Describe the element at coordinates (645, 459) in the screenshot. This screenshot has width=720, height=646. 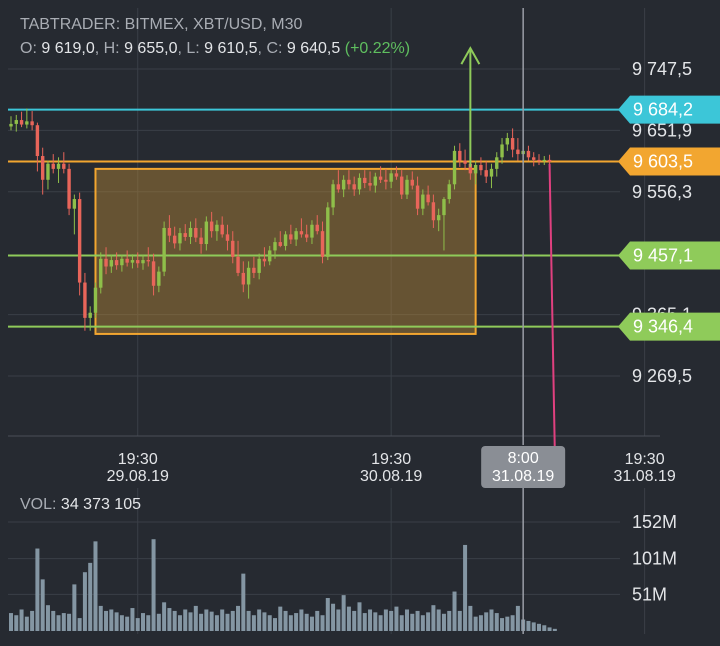
I see `time-label: 19:30` at that location.